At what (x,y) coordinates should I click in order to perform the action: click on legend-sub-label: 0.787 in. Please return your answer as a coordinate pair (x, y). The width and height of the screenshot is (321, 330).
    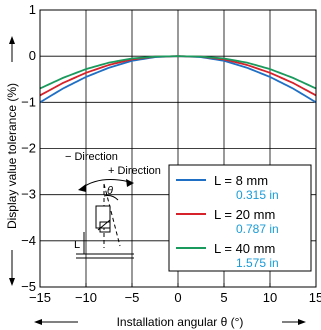
    Looking at the image, I should click on (257, 229).